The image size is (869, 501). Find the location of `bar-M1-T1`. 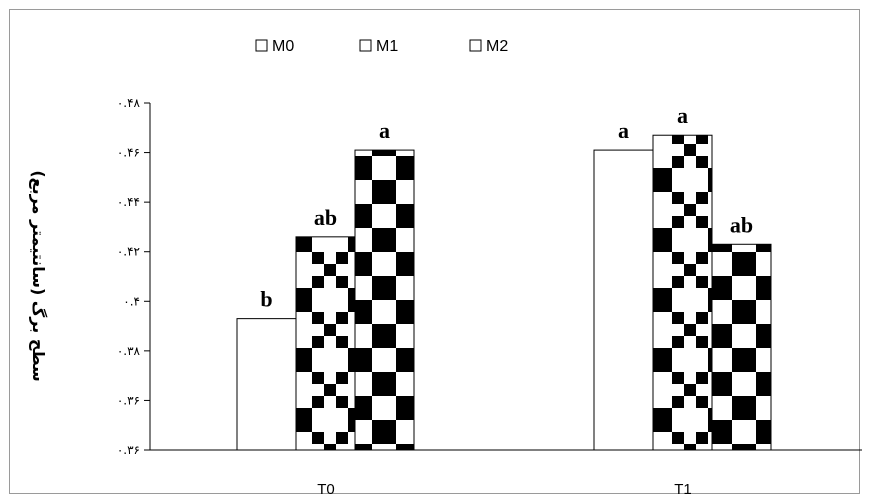

bar-M1-T1 is located at coordinates (682, 292).